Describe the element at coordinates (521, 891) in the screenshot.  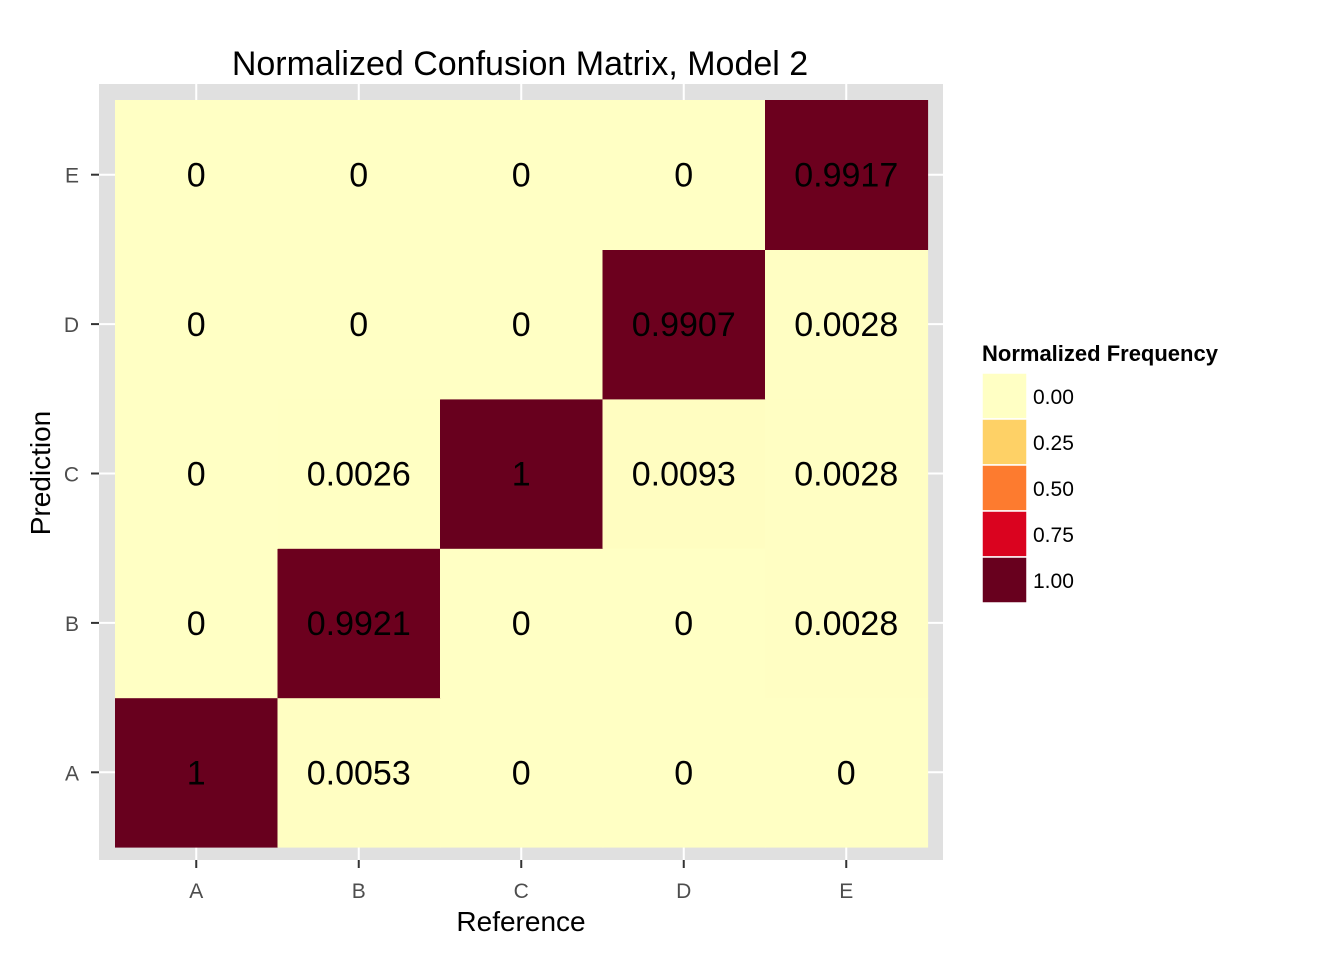
I see `x-tick-label: C` at that location.